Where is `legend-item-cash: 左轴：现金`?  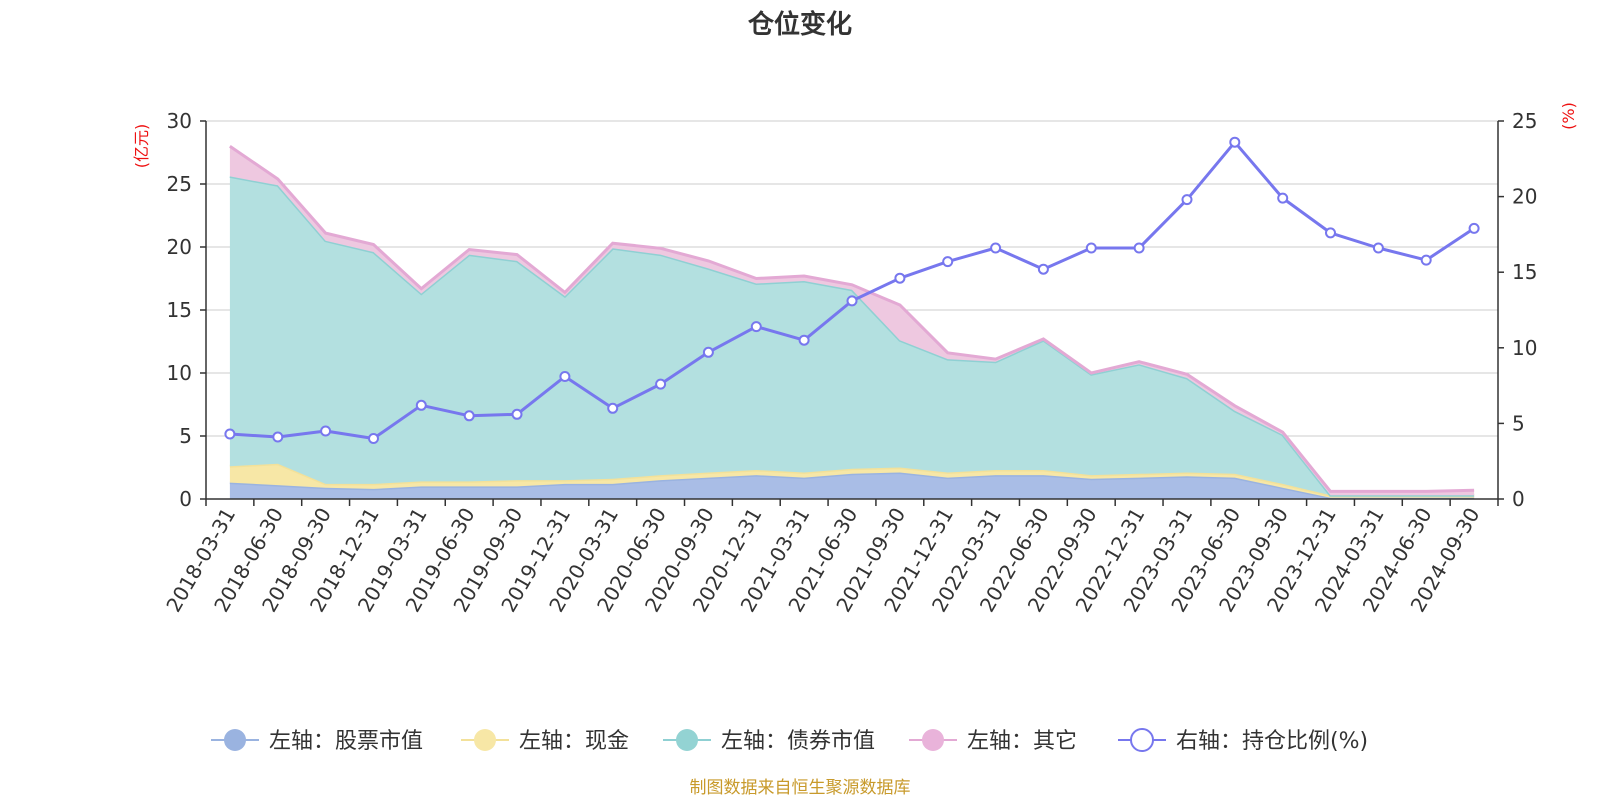
legend-item-cash: 左轴：现金 is located at coordinates (545, 741).